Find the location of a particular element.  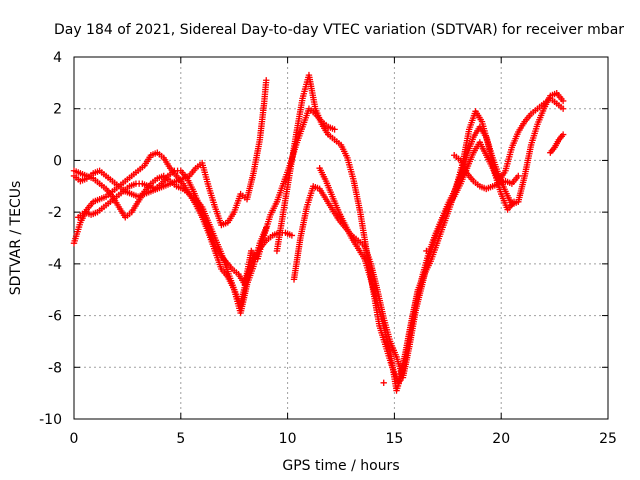

y-tick-label: -10 is located at coordinates (50, 420).